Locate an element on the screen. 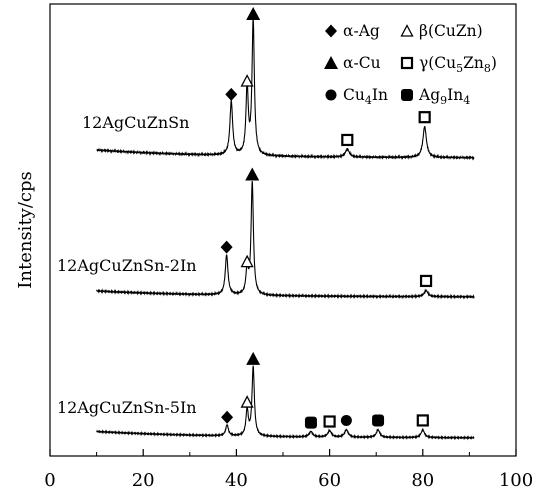 The width and height of the screenshot is (550, 503). series-label: 12AgCuZnSn-2In is located at coordinates (127, 265).